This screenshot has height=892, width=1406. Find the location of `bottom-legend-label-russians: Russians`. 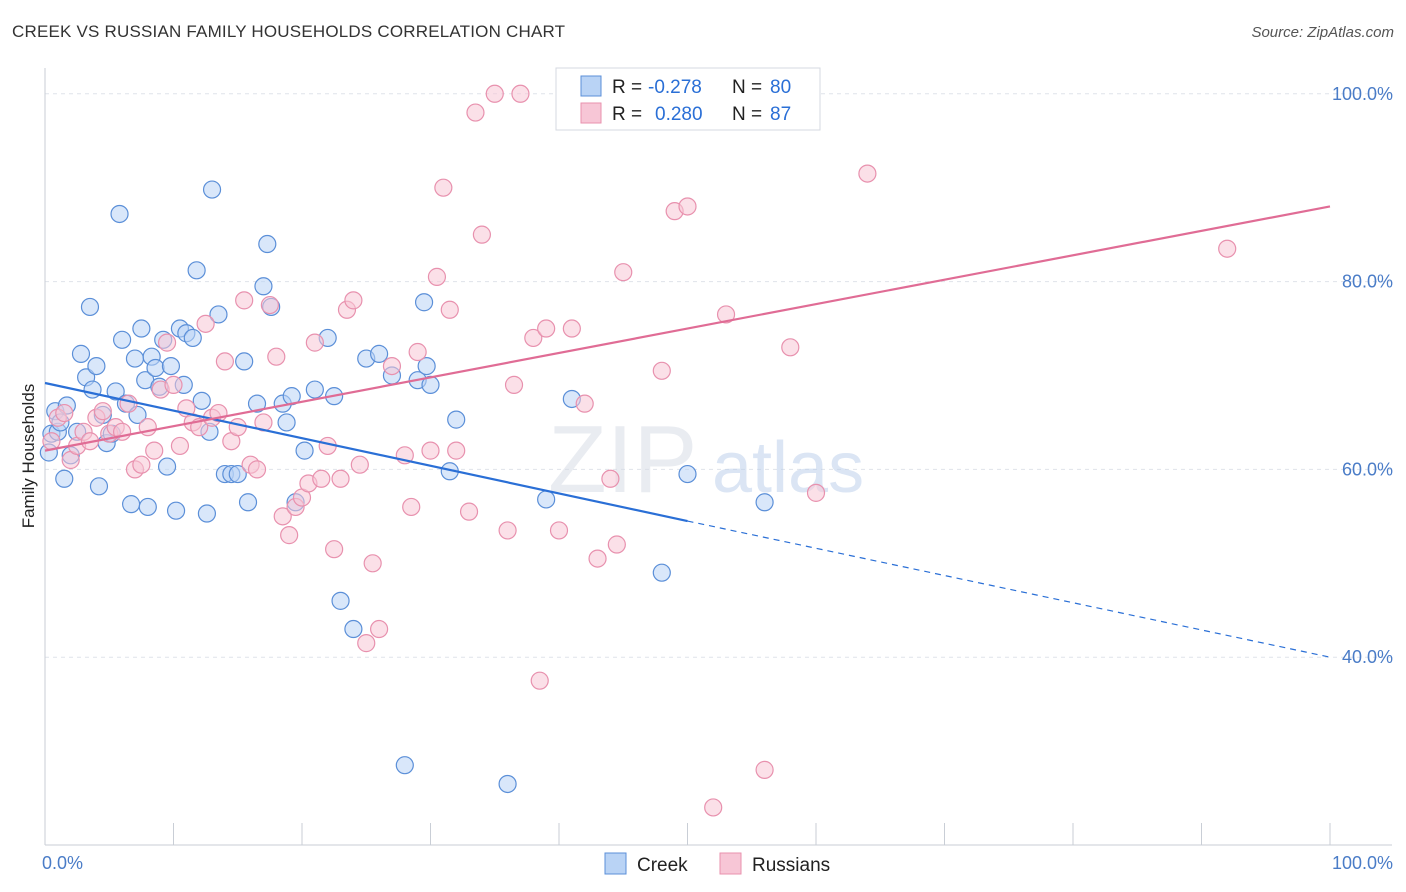

bottom-legend-label-russians: Russians is located at coordinates (791, 865).